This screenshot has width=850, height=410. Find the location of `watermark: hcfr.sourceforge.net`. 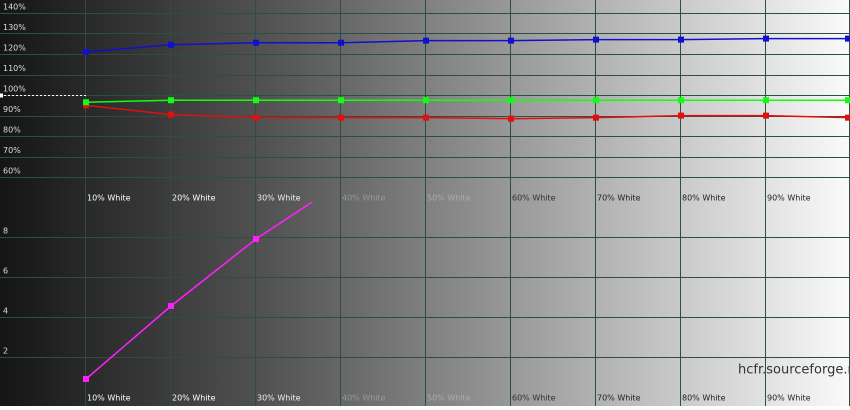

watermark: hcfr.sourceforge.net is located at coordinates (794, 370).